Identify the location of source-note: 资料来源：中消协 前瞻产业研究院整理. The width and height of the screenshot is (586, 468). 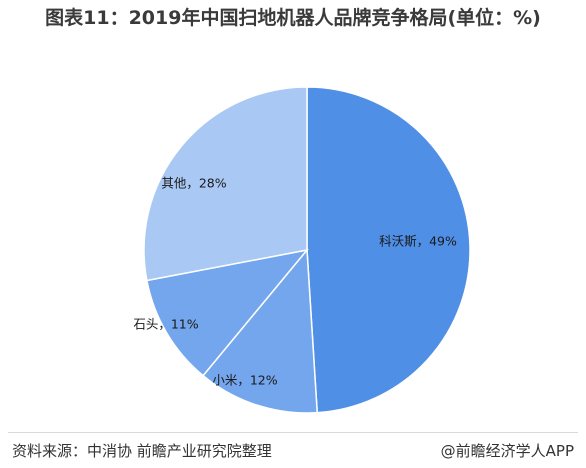
(142, 451).